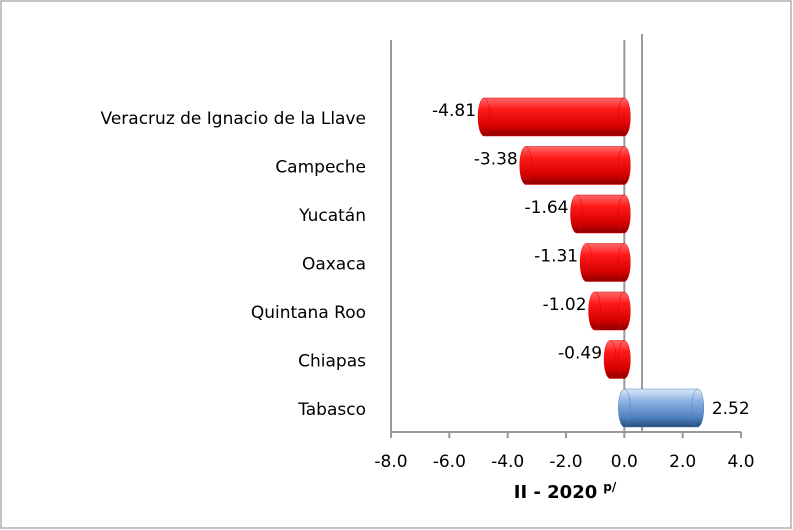  I want to click on x-tick-label: -2.0, so click(565, 462).